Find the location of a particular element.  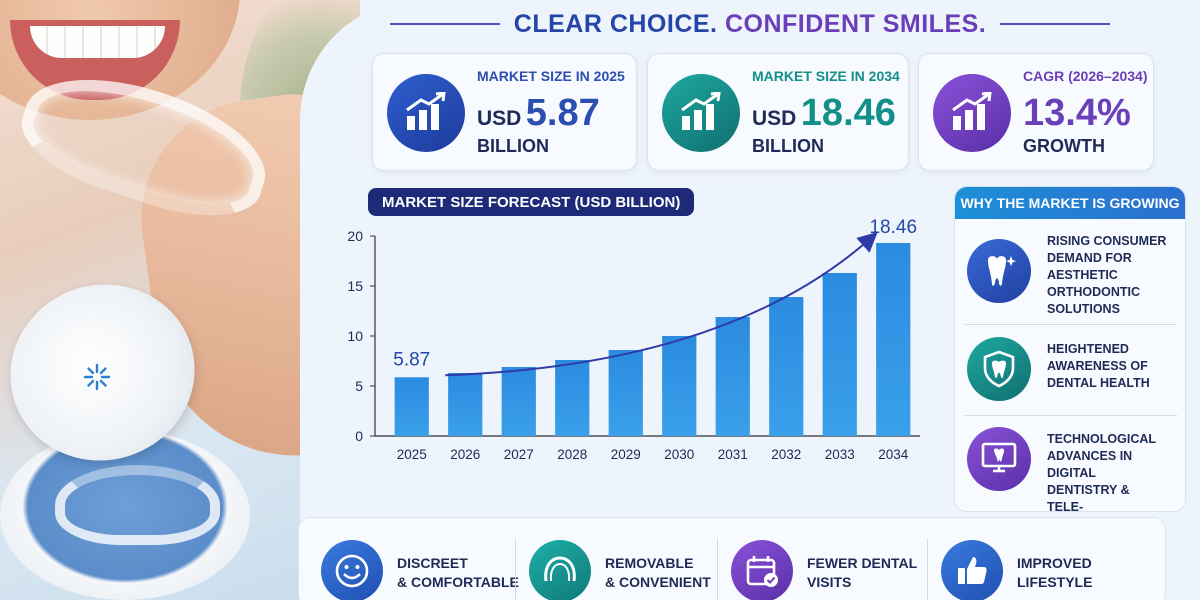

growth-text-line: DEMAND FOR is located at coordinates (1089, 257).